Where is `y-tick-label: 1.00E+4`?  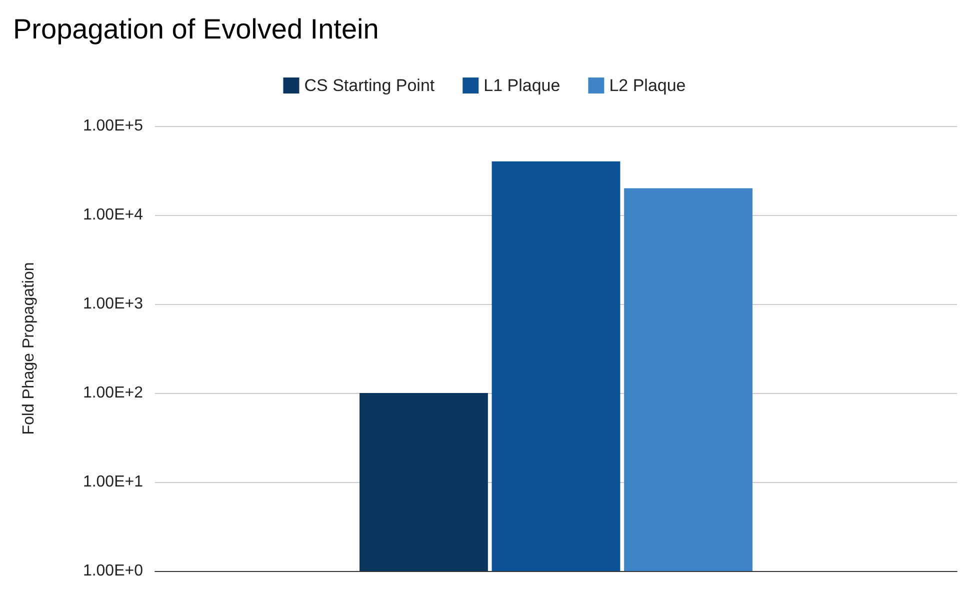
y-tick-label: 1.00E+4 is located at coordinates (113, 215).